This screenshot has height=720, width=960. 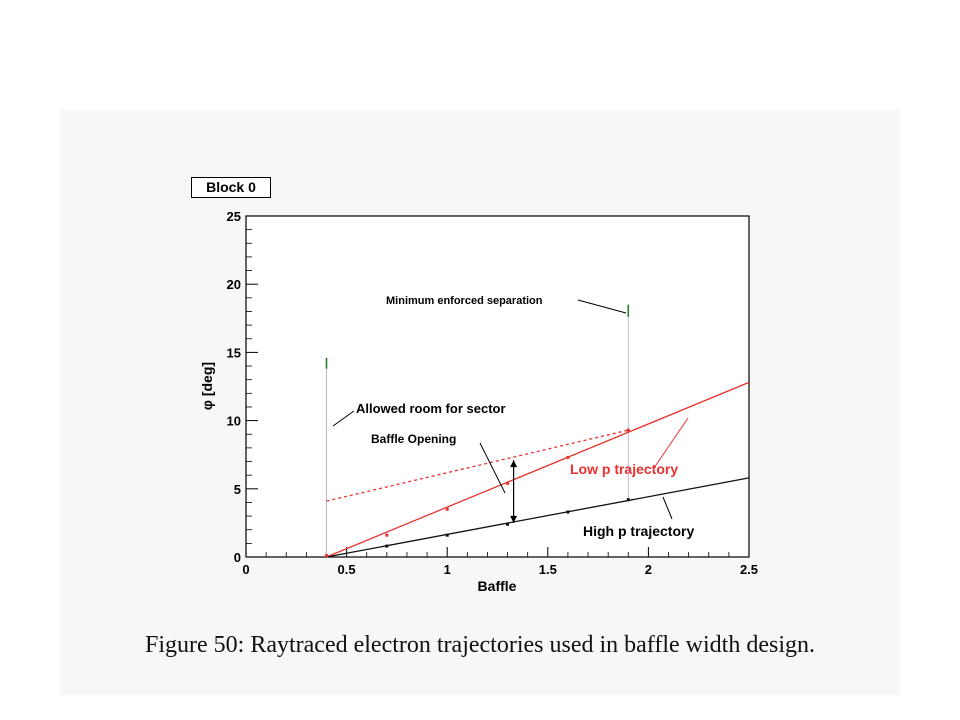 What do you see at coordinates (648, 569) in the screenshot?
I see `x-tick-label: 2` at bounding box center [648, 569].